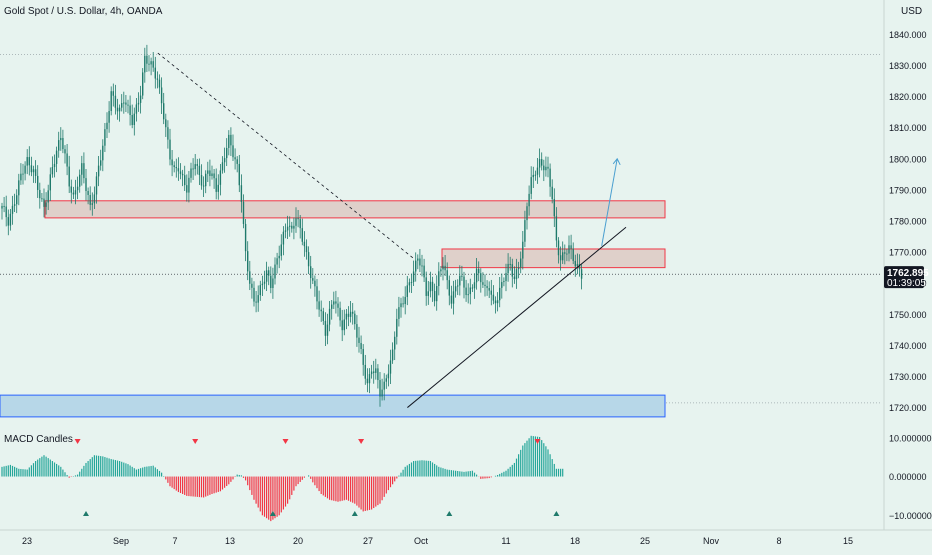  I want to click on symbol-title: Gold Spot / U.S. Dollar, 4h, OANDA, so click(83, 11).